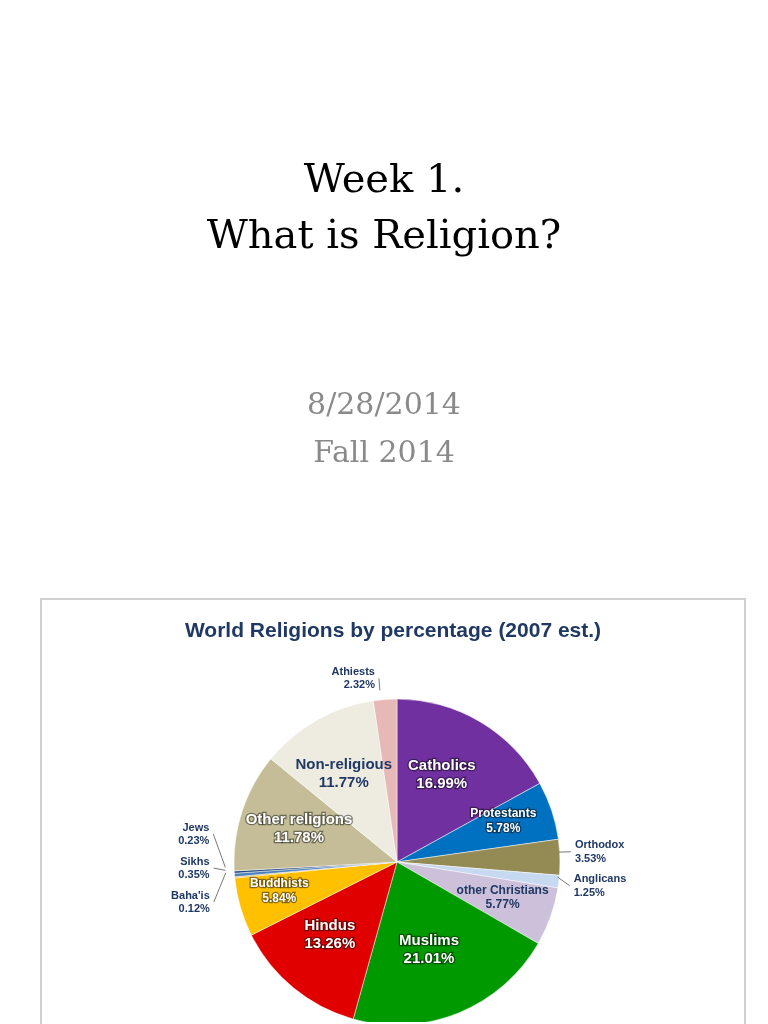  Describe the element at coordinates (343, 781) in the screenshot. I see `data-label: 11.77%` at that location.